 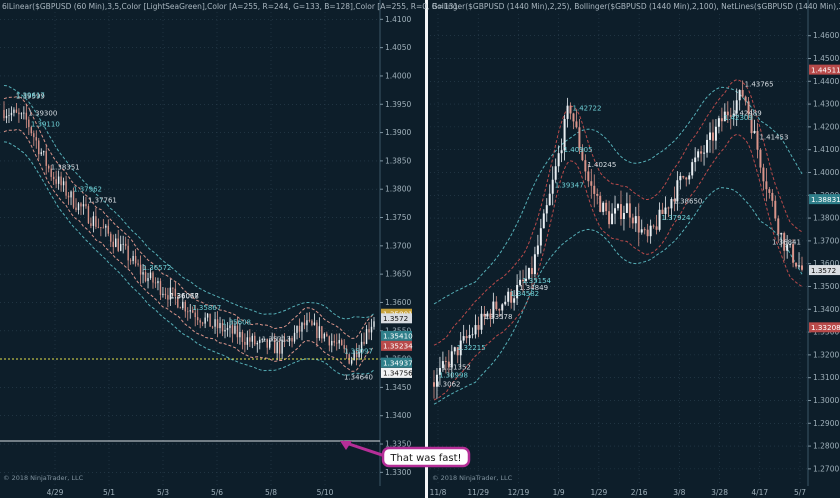 I want to click on price-annotation: 1.32215, so click(x=471, y=348).